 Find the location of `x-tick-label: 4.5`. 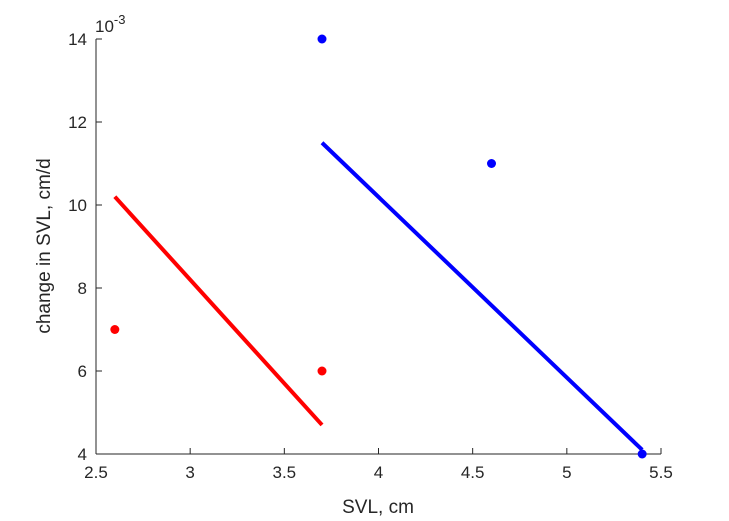

x-tick-label: 4.5 is located at coordinates (473, 472).